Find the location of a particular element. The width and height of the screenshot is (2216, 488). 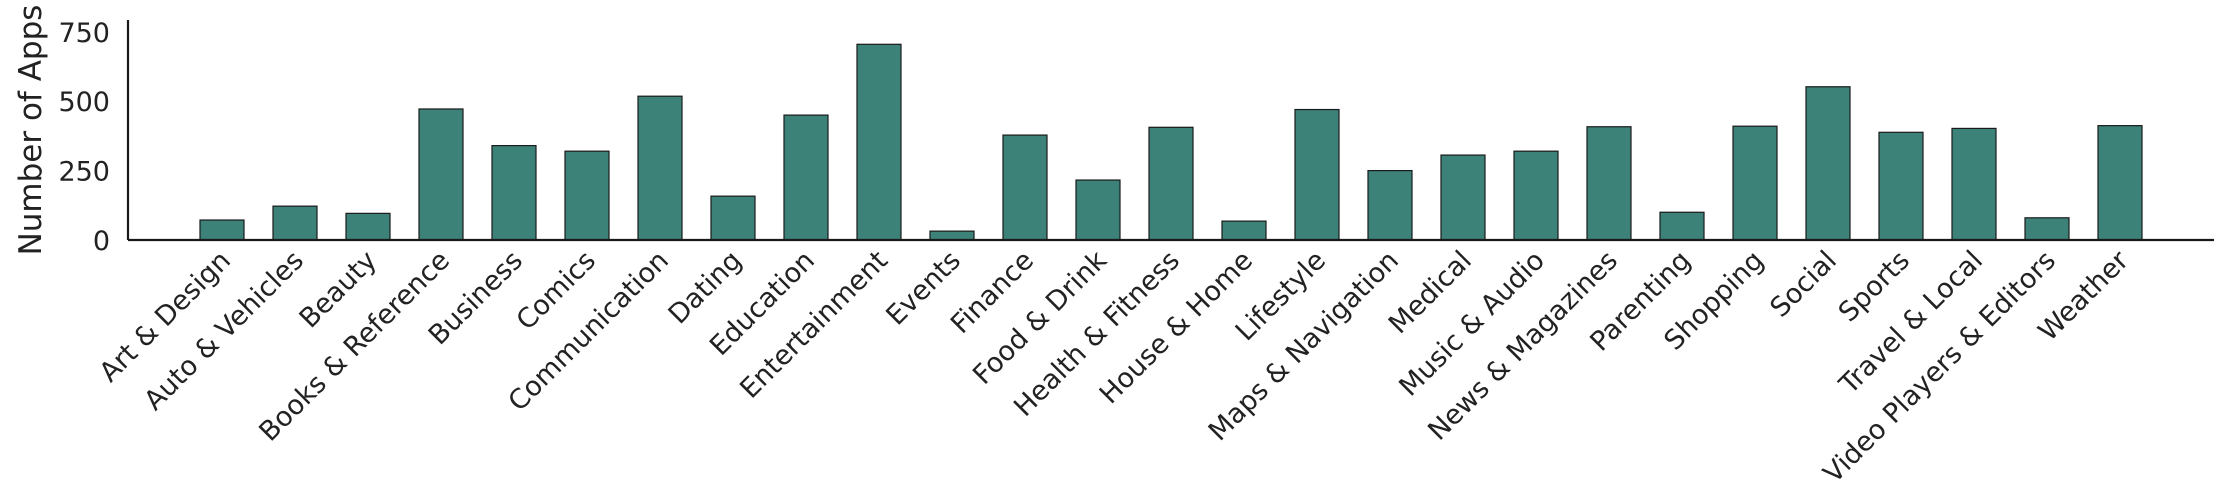

x-tick-label: Social is located at coordinates (1803, 284).